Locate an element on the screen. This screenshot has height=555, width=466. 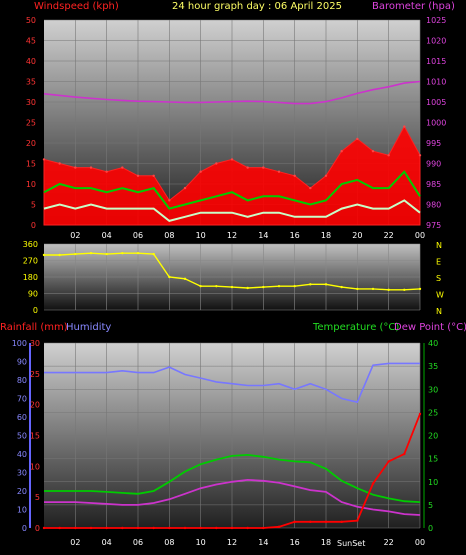
humidity-tick-label: 70 is located at coordinates (22, 399).